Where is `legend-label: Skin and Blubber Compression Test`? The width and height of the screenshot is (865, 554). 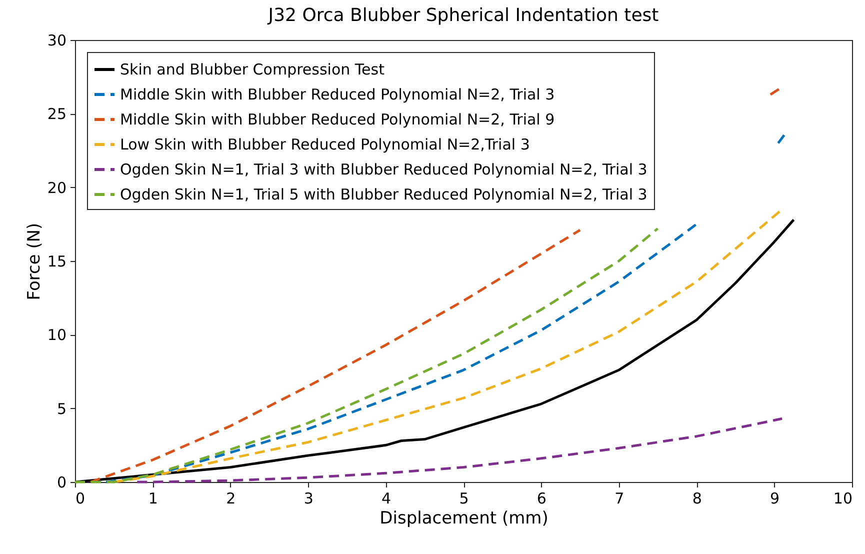
legend-label: Skin and Blubber Compression Test is located at coordinates (252, 69).